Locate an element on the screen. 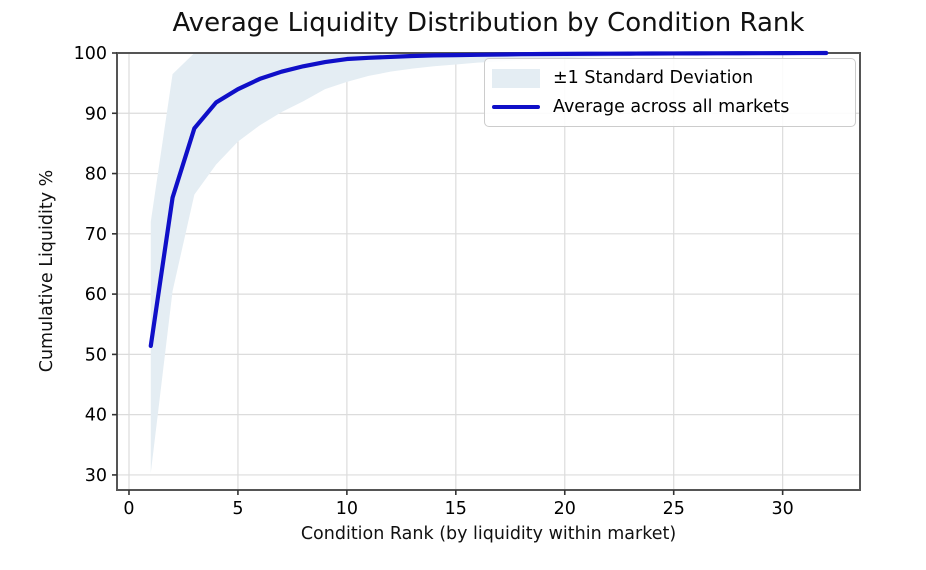 This screenshot has height=570, width=926. y-tick-label: 70 is located at coordinates (96, 235).